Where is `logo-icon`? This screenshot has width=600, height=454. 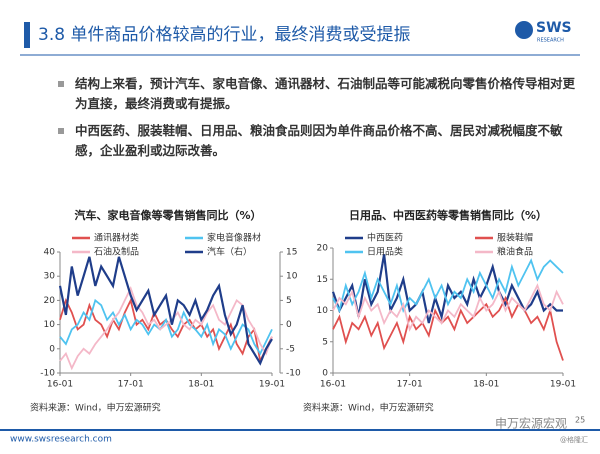
logo-icon is located at coordinates (524, 30).